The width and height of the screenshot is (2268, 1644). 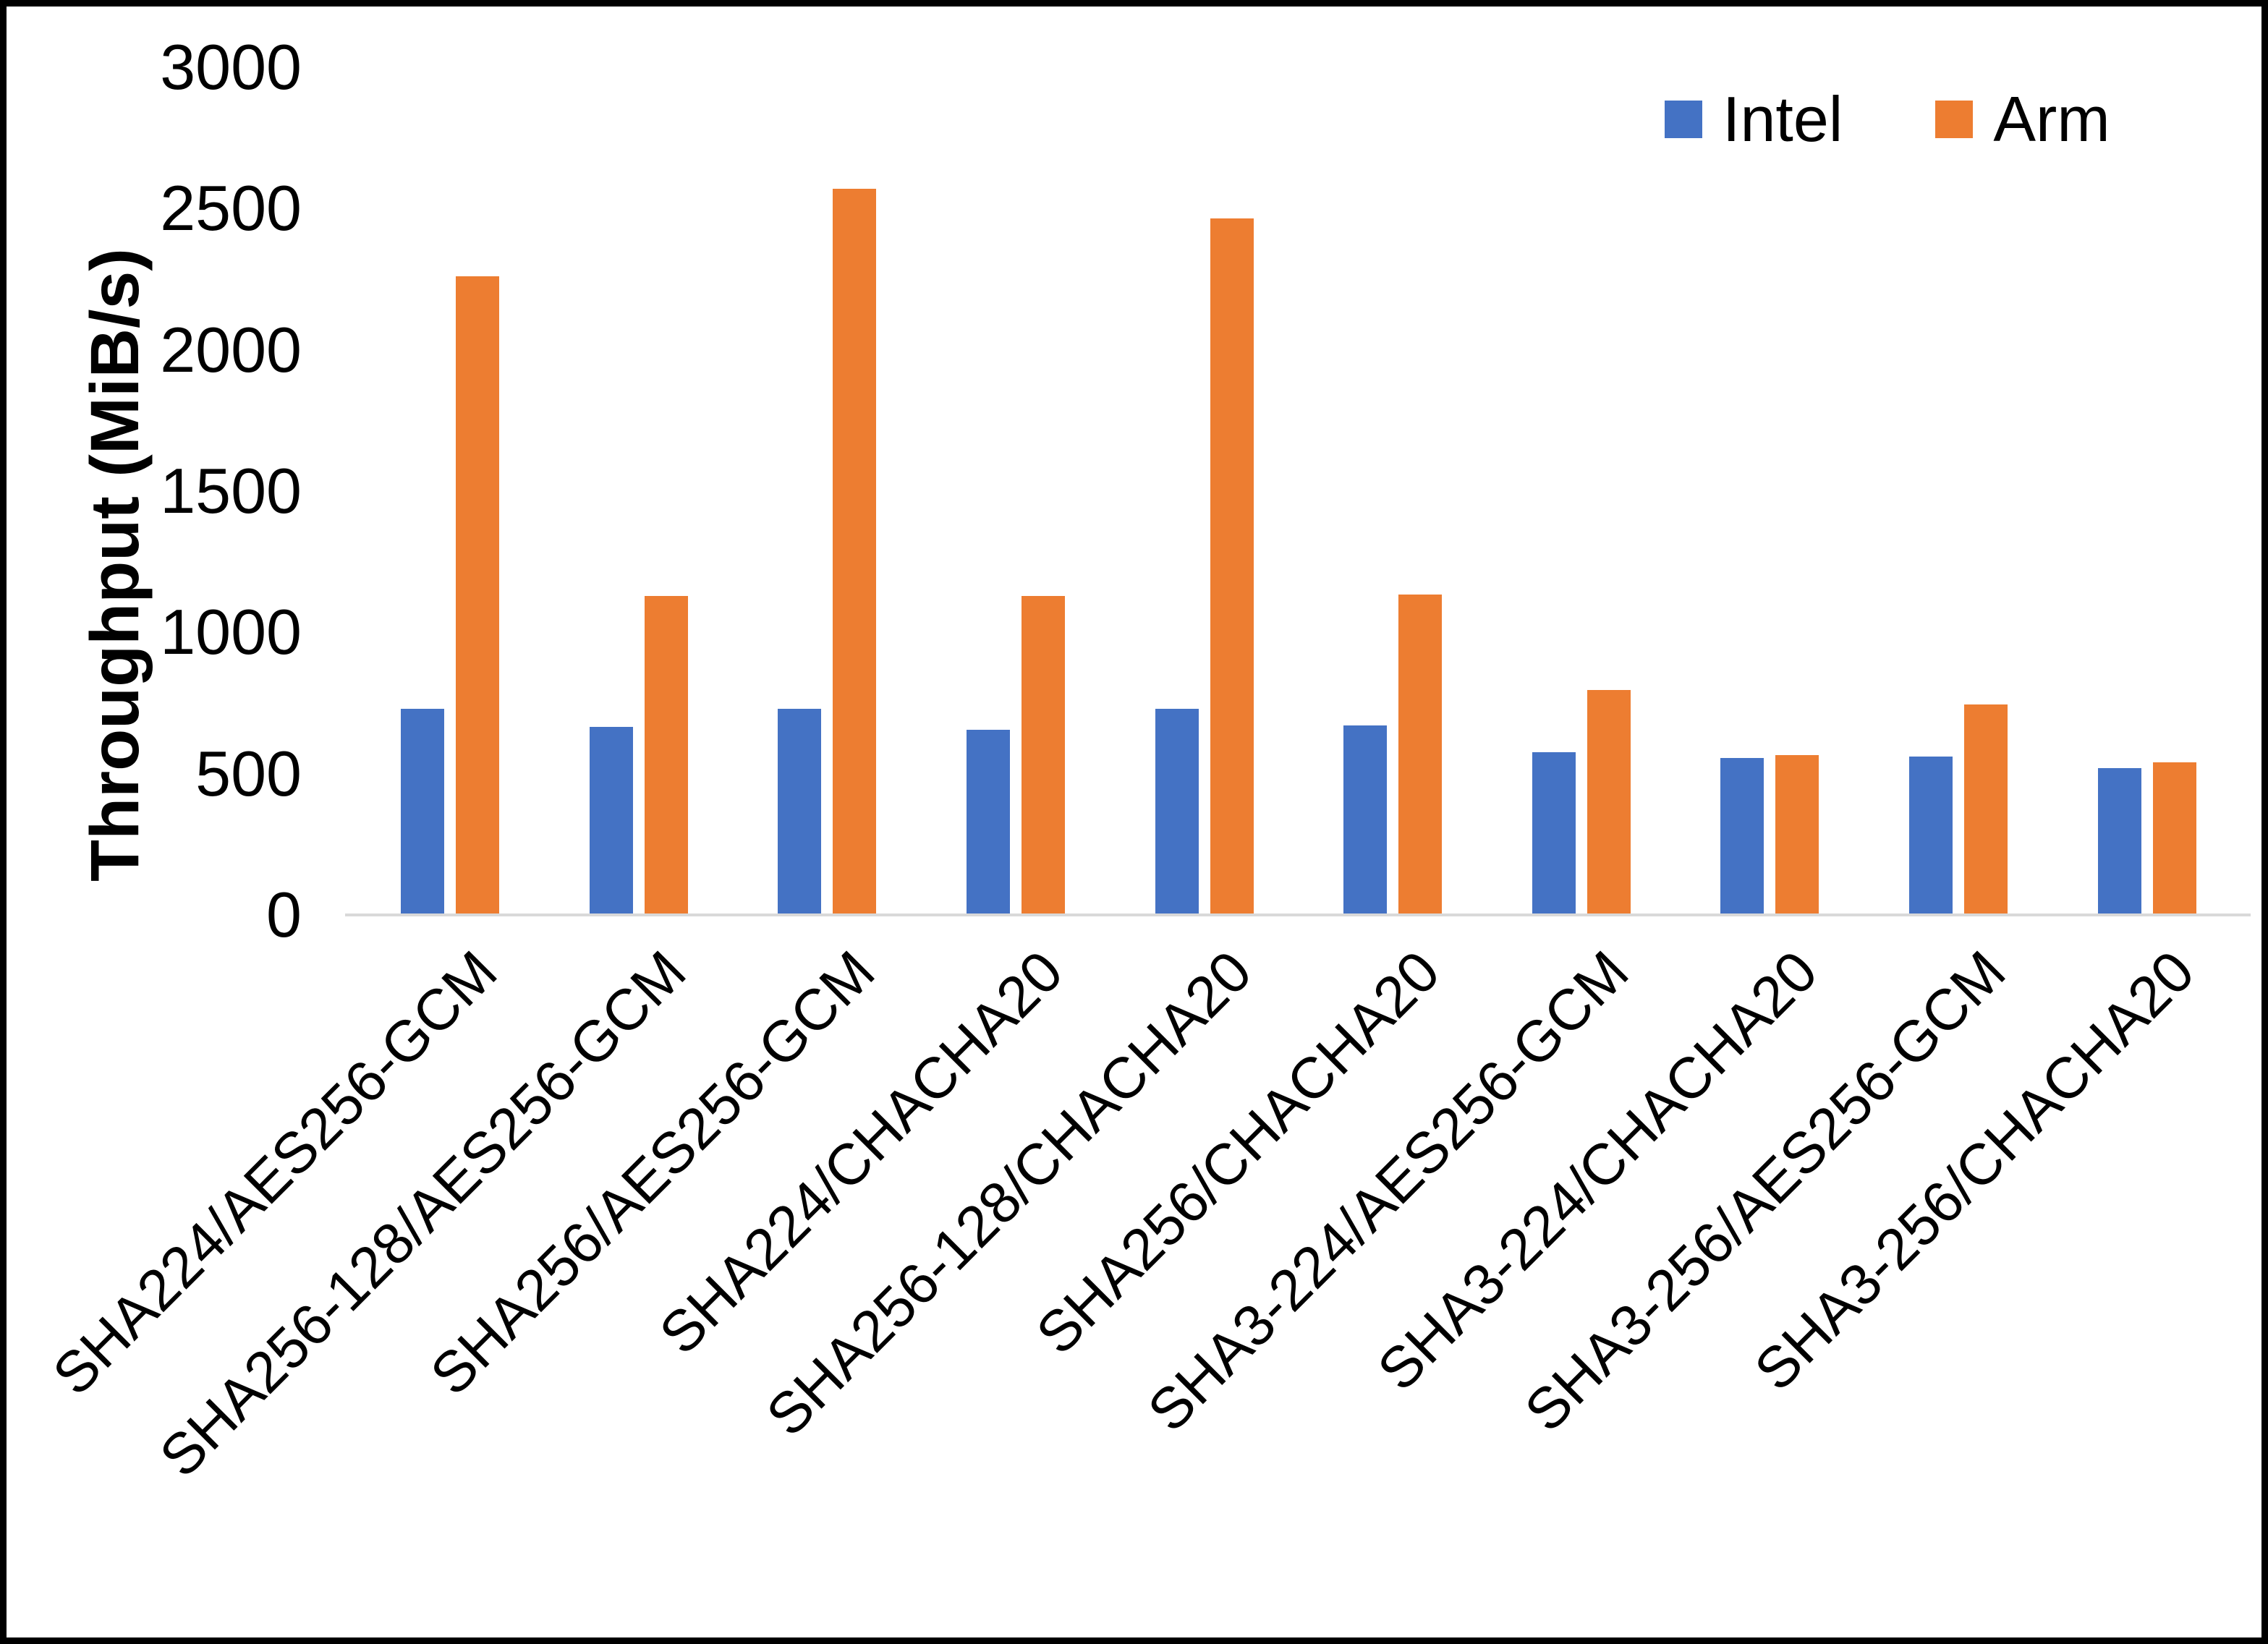 I want to click on x-category-label-0: SHA224/AES256-GCM, so click(x=275, y=1172).